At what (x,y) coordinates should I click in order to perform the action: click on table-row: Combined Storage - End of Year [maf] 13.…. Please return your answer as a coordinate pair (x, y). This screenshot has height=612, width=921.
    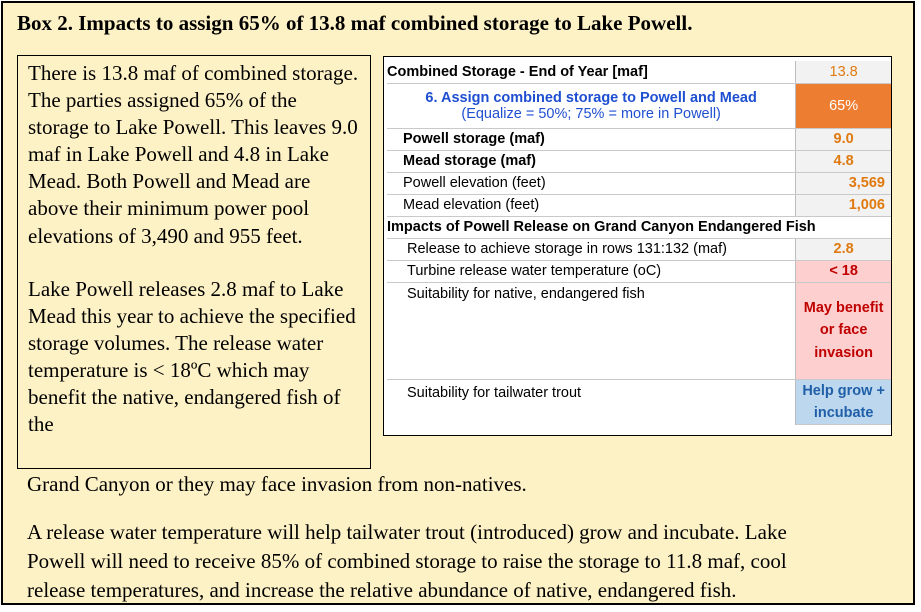
    Looking at the image, I should click on (639, 72).